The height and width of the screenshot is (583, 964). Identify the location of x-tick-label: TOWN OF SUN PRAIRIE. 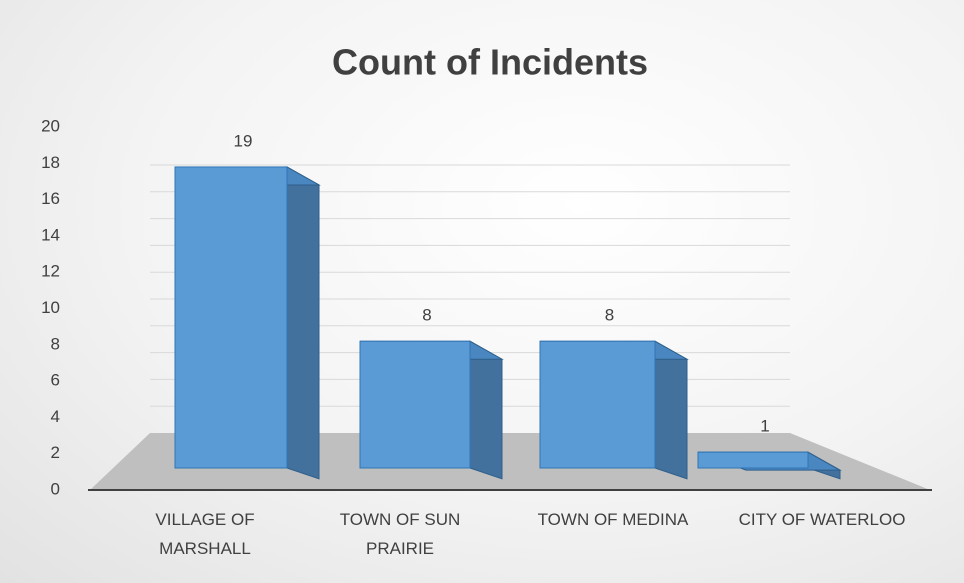
(400, 534).